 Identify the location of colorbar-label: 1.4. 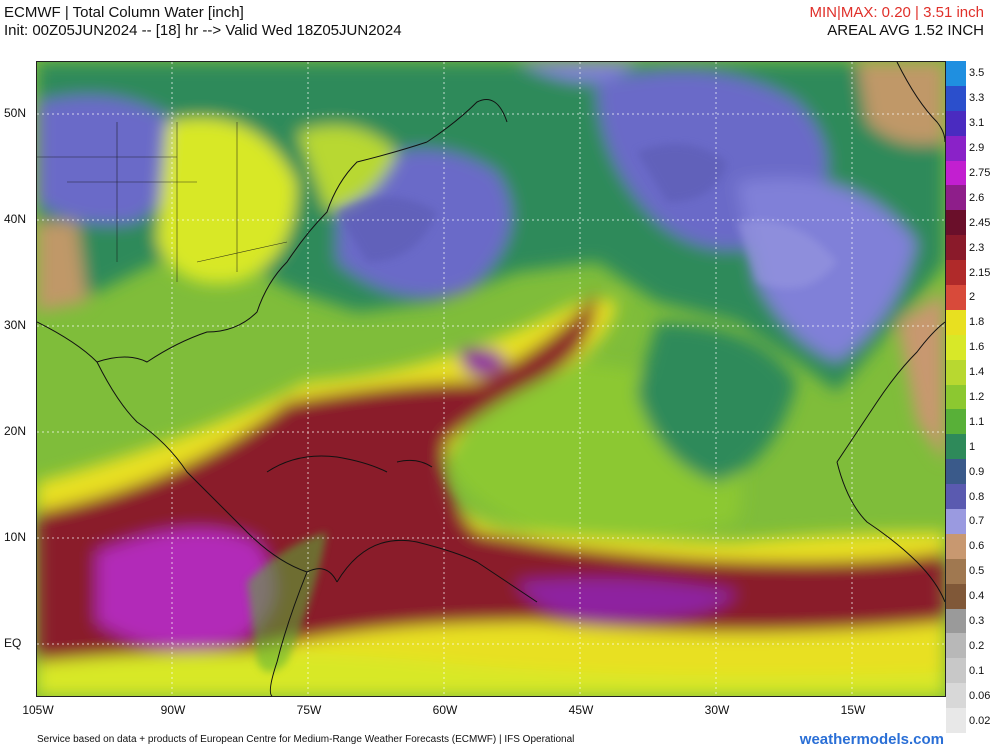
(977, 372).